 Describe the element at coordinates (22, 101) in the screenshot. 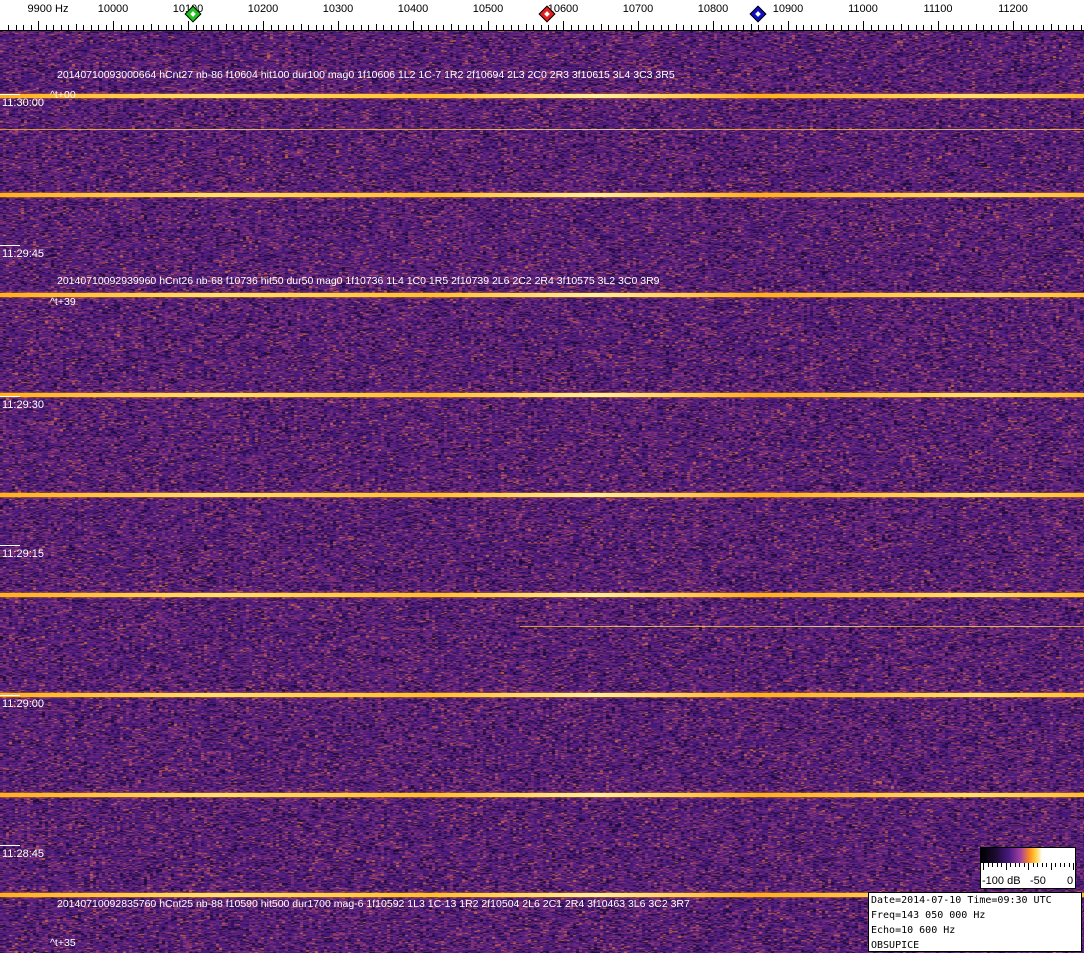

I see `time-label: 11:30:00` at that location.